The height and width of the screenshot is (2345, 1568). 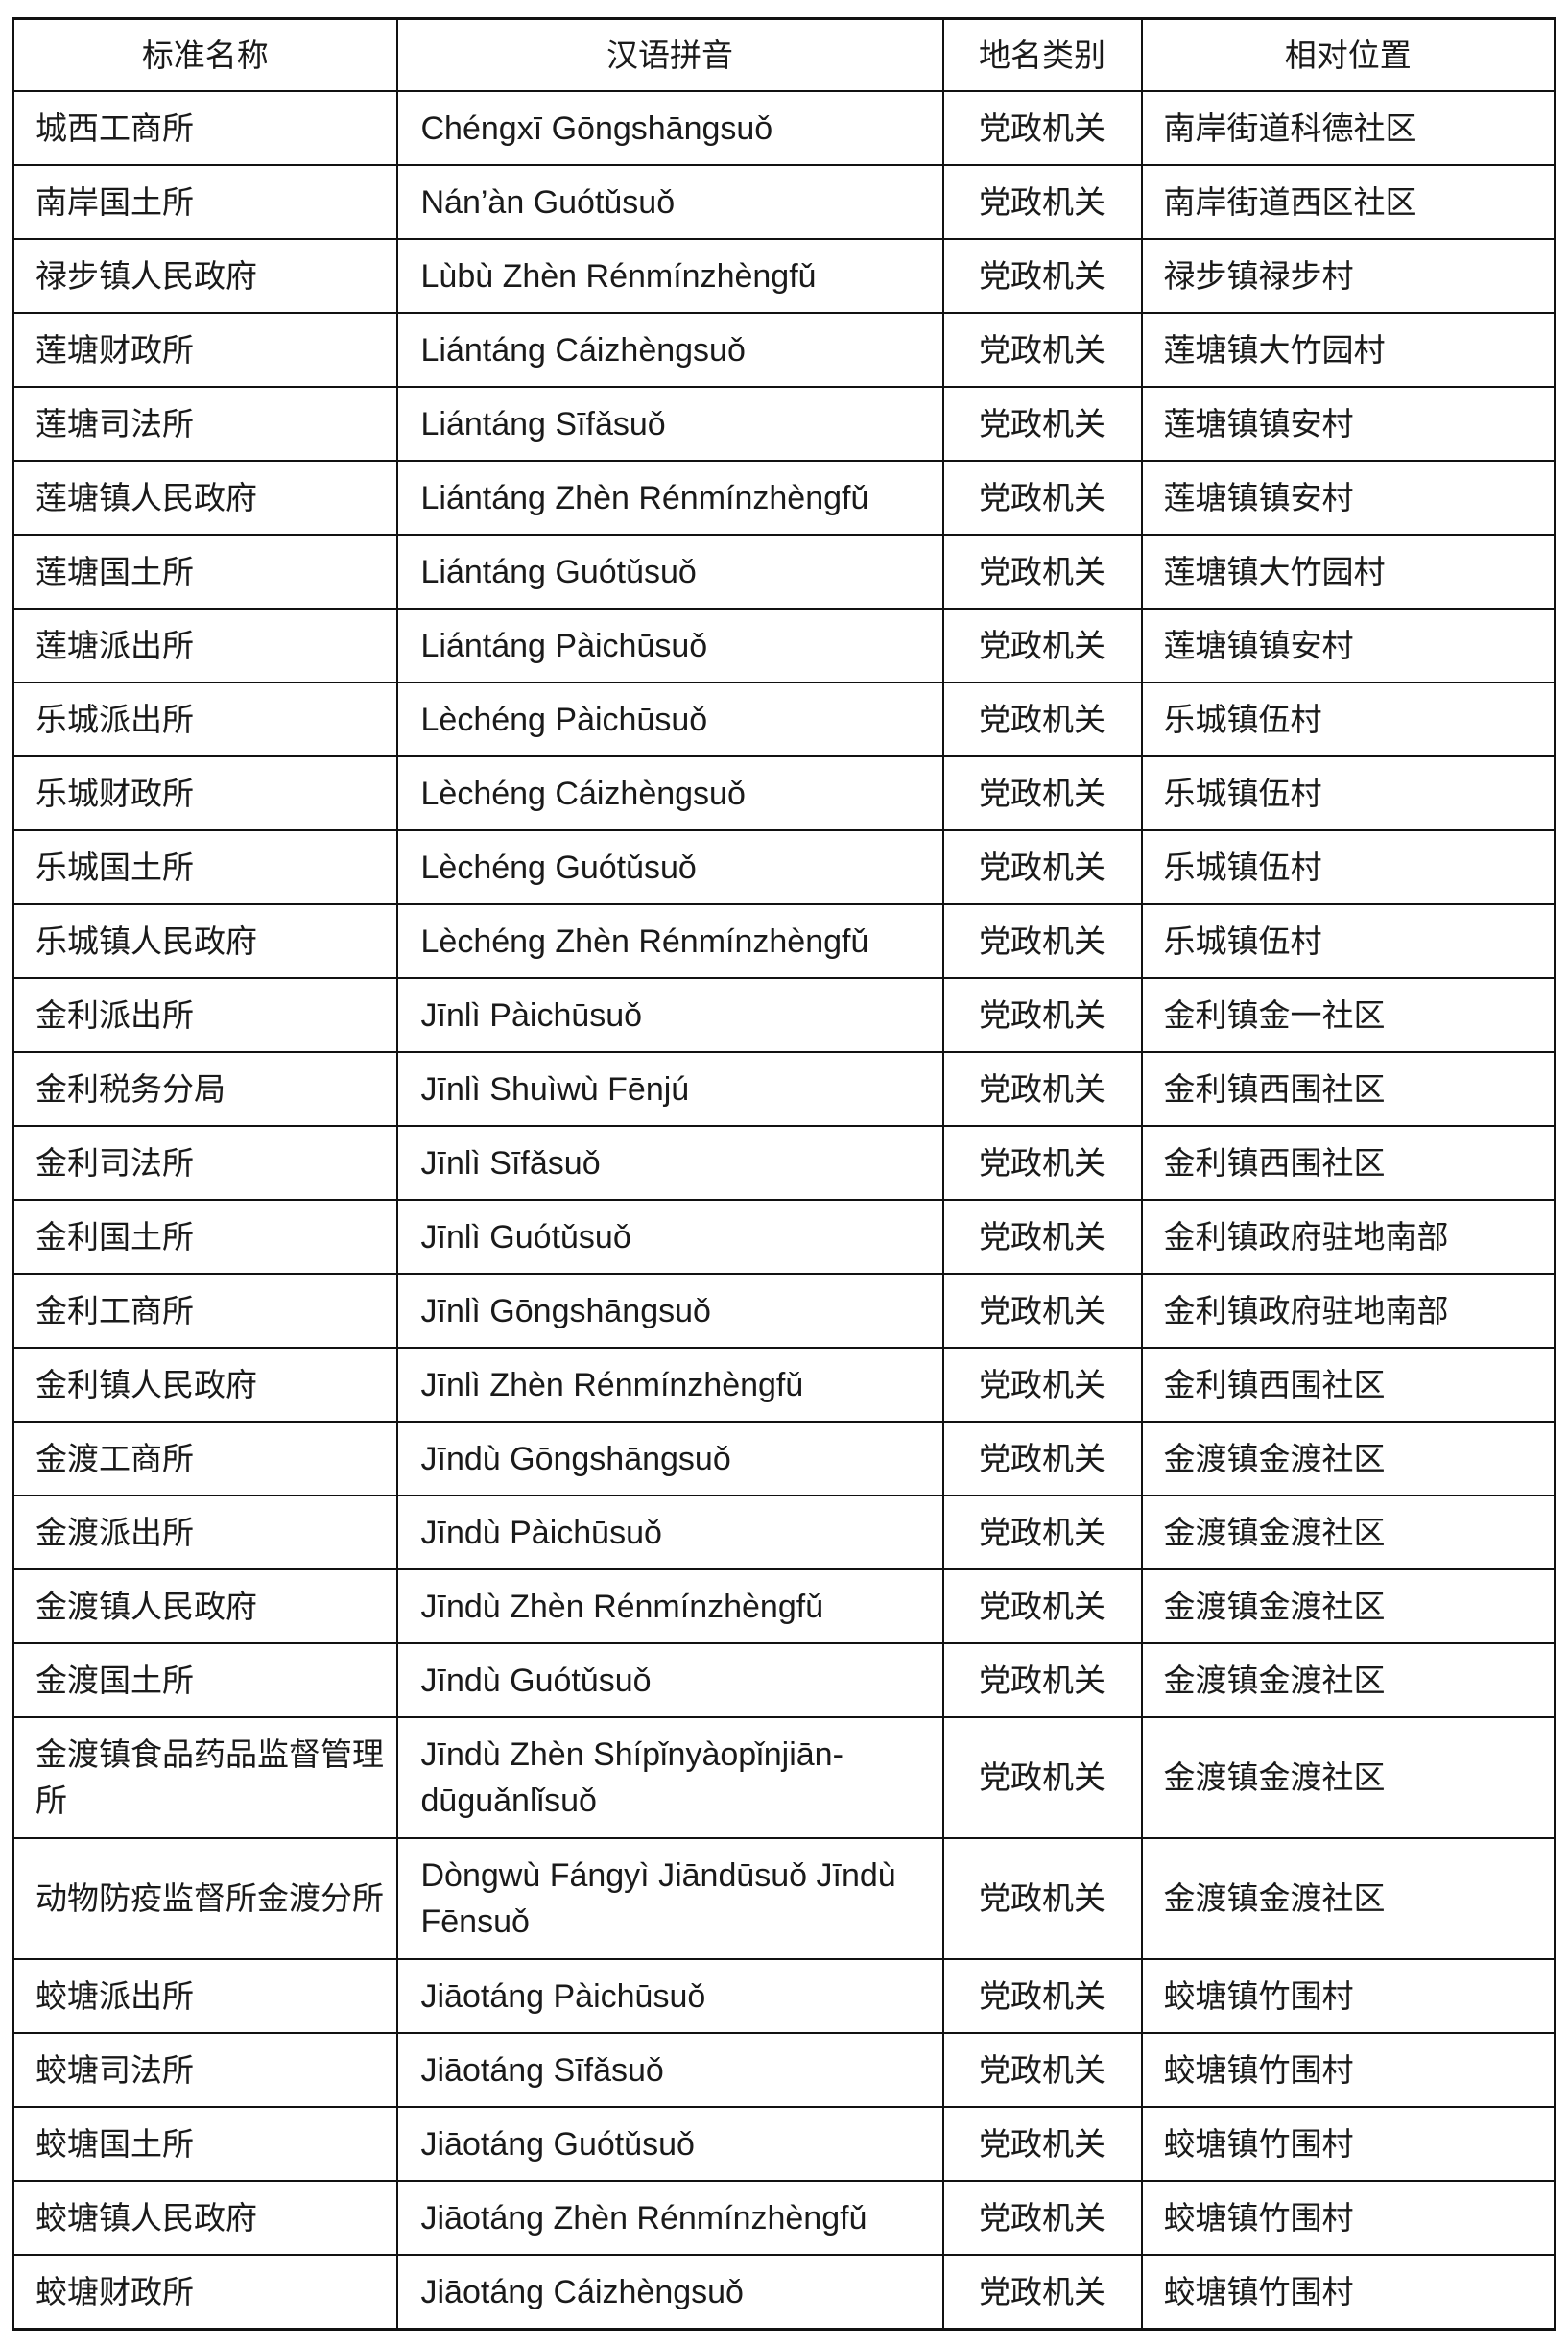 I want to click on table-row: 金利税务分局 Jīnlì Shuìwù Fēnjú 党政机关 金利镇西围社区, so click(x=784, y=1089).